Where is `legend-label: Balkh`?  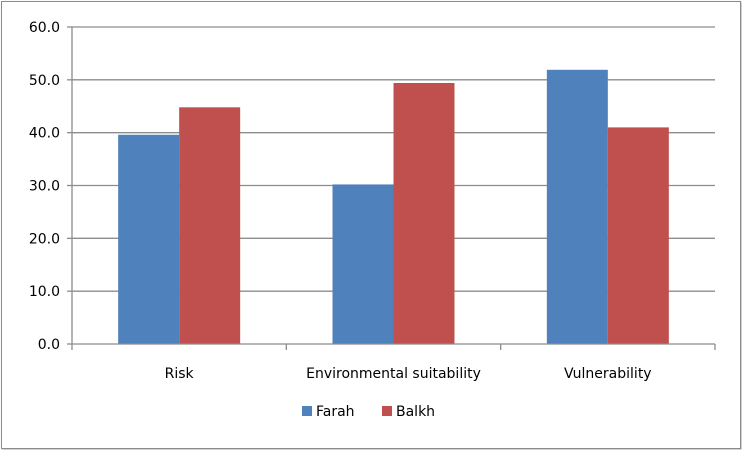
legend-label: Balkh is located at coordinates (415, 412).